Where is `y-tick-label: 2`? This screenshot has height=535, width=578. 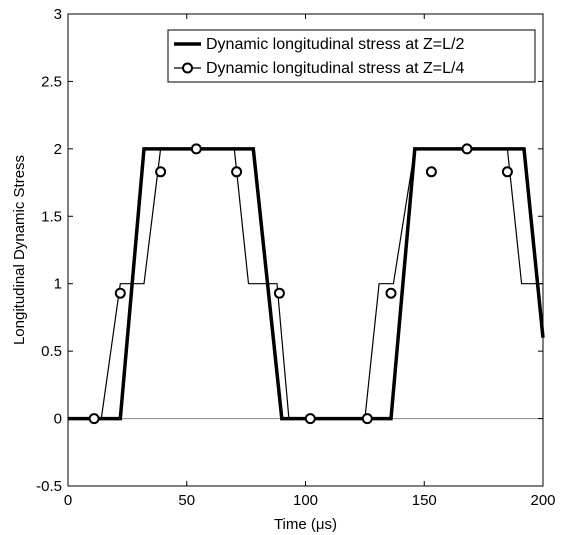 y-tick-label: 2 is located at coordinates (58, 149).